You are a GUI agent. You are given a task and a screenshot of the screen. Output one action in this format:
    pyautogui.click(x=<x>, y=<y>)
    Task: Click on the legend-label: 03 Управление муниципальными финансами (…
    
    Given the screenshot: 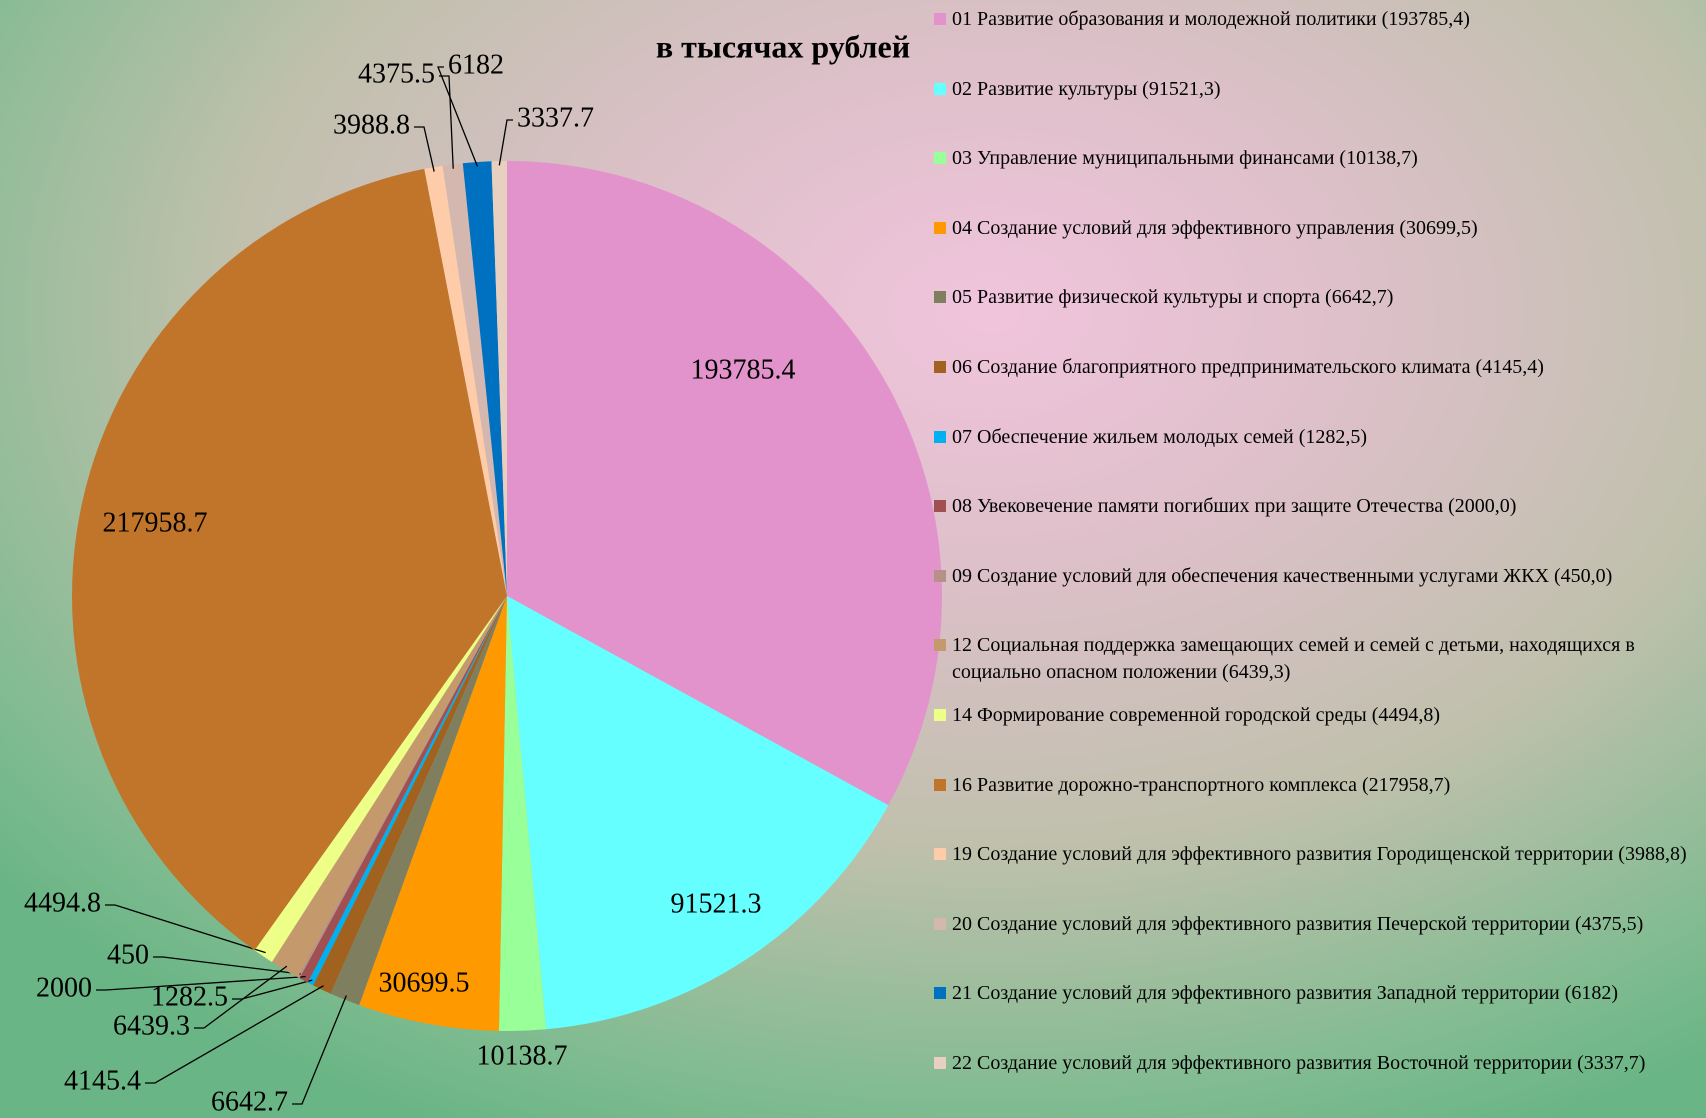 What is the action you would take?
    pyautogui.click(x=1185, y=158)
    